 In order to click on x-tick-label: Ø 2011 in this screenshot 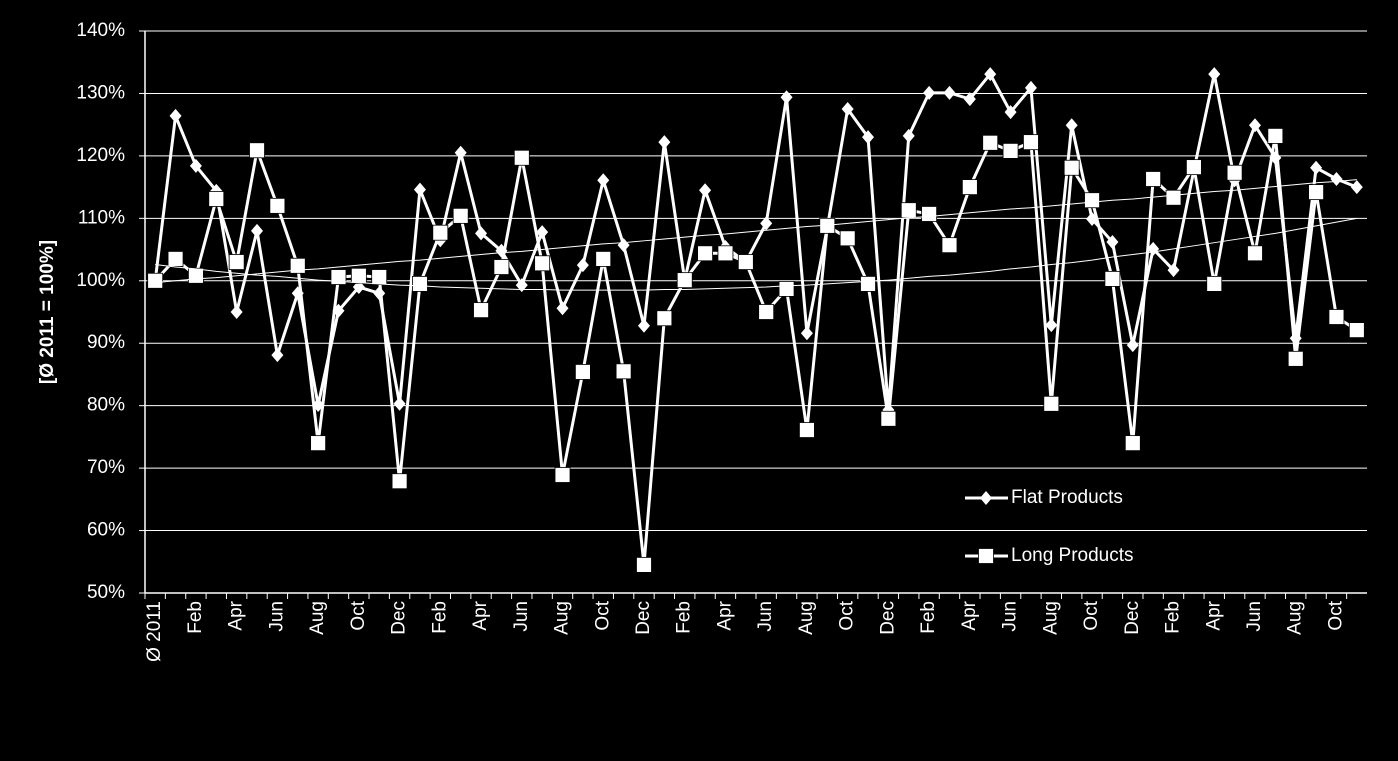, I will do `click(154, 631)`.